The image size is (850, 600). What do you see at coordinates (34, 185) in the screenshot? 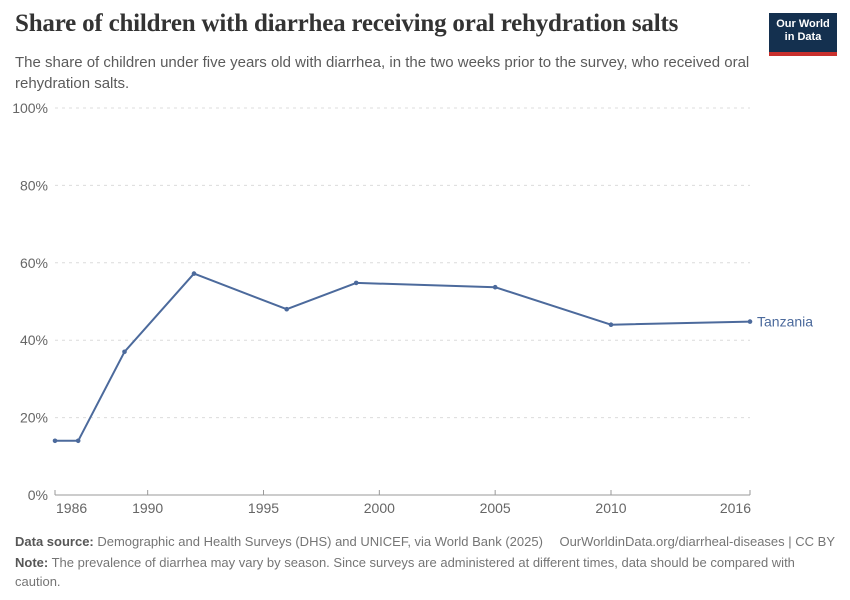
I see `y-axis-label: 80%` at bounding box center [34, 185].